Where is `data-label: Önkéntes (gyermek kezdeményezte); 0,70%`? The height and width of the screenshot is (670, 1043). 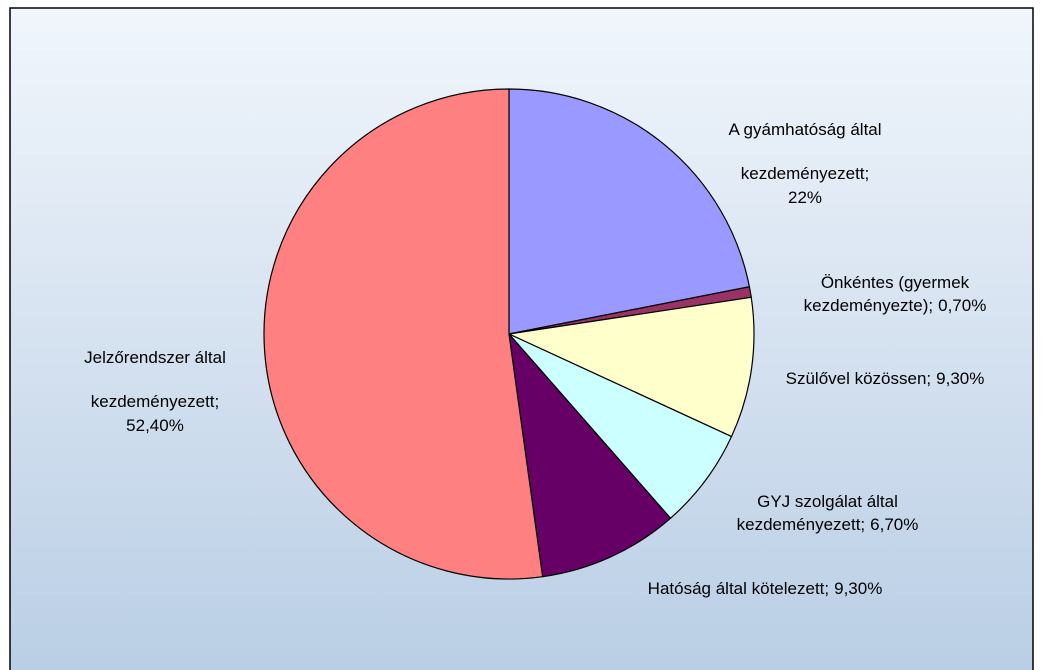
data-label: Önkéntes (gyermek kezdeményezte); 0,70% is located at coordinates (895, 294).